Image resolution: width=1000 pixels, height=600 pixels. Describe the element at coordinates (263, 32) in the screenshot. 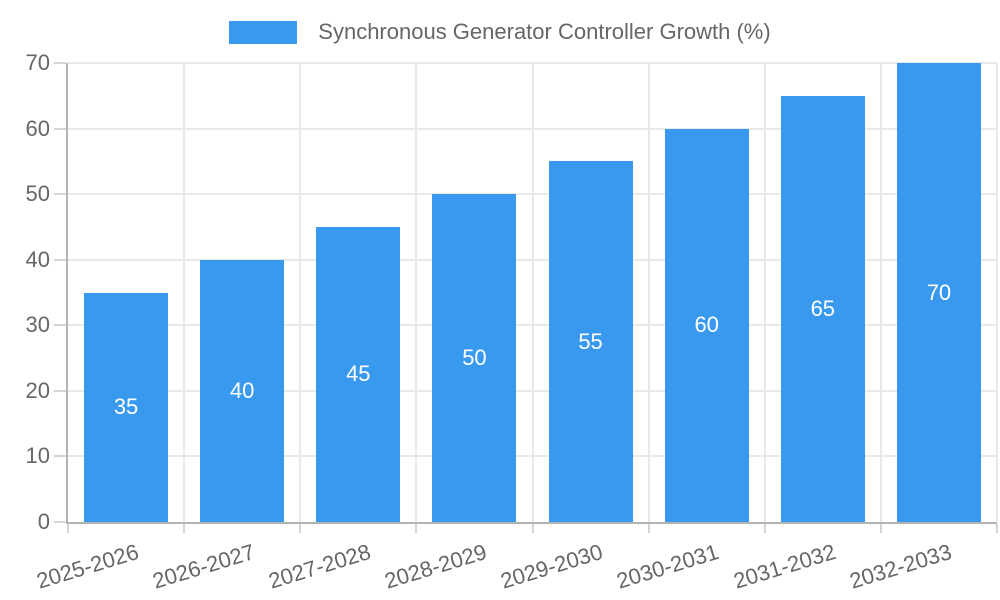

I see `legend-swatch-icon` at that location.